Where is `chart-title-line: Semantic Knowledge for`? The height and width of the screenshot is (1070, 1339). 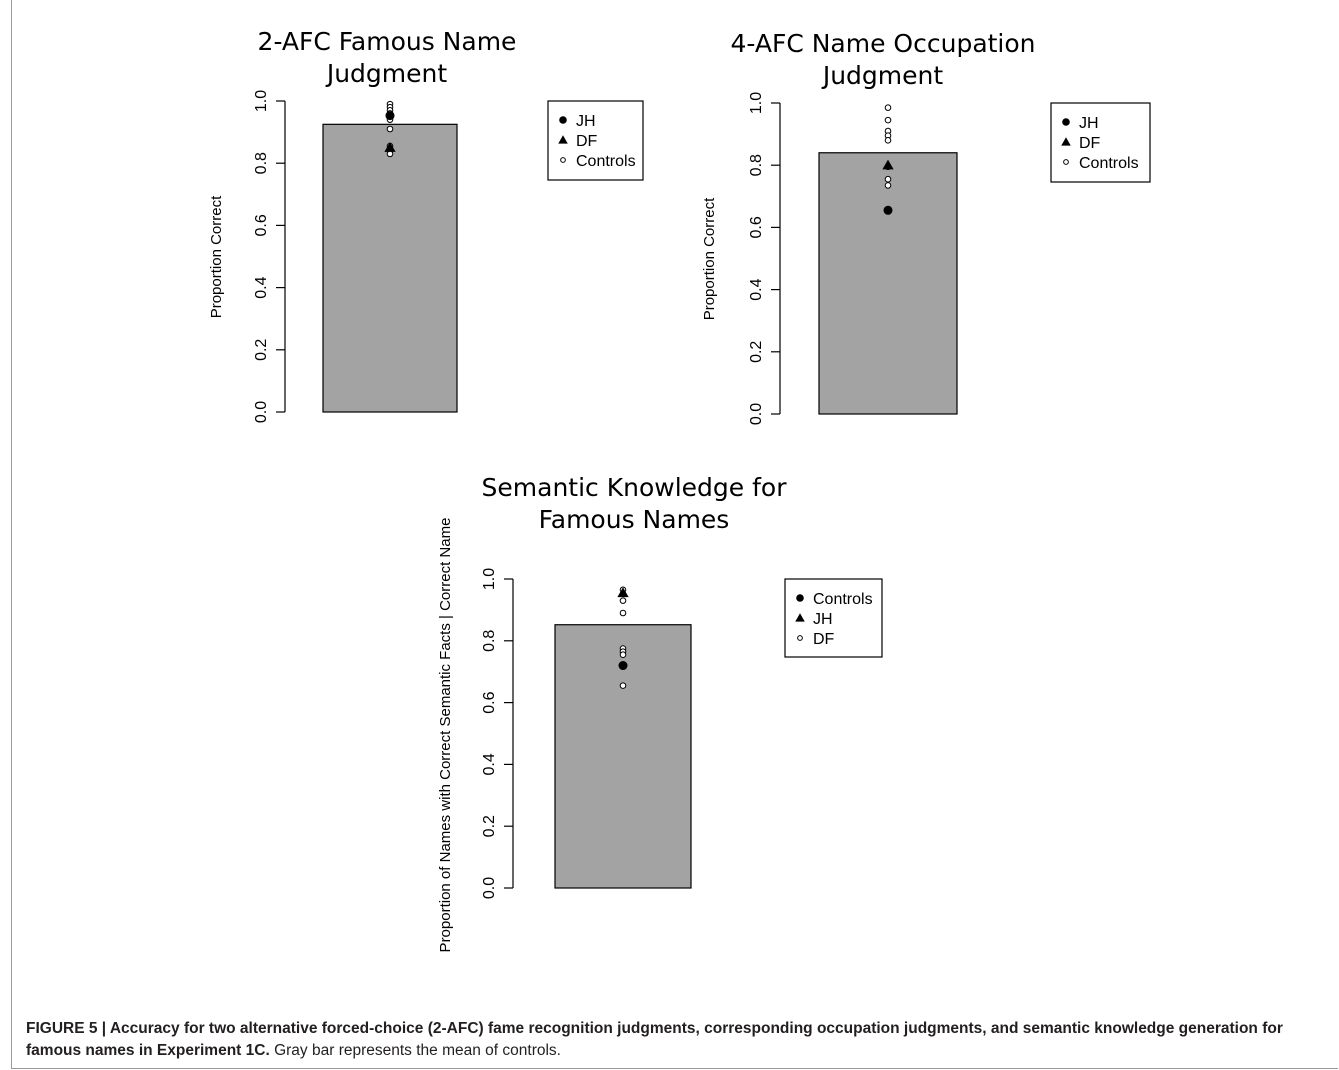
chart-title-line: Semantic Knowledge for is located at coordinates (635, 487).